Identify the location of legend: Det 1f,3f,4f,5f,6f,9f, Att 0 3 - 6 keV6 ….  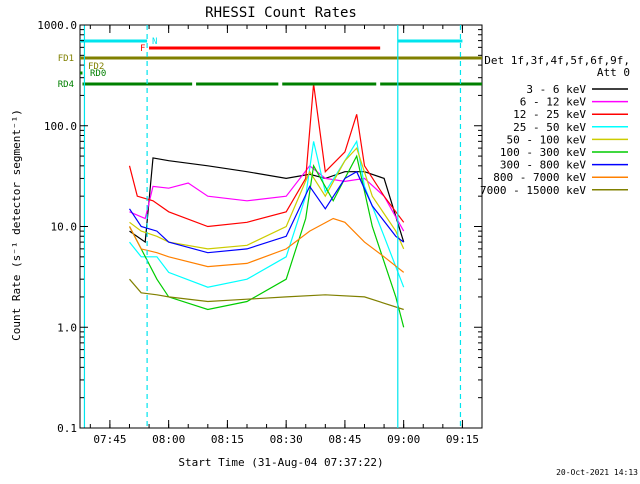
(555, 125).